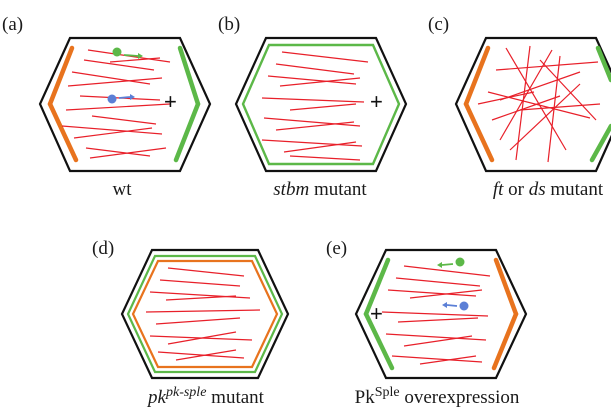 Image resolution: width=611 pixels, height=408 pixels. I want to click on panel-c-caption-rest: mutant, so click(575, 189).